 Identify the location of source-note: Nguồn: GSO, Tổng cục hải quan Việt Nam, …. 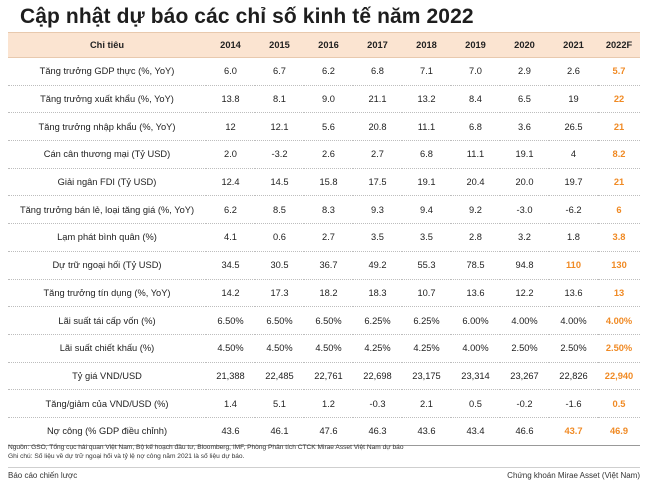
(206, 447).